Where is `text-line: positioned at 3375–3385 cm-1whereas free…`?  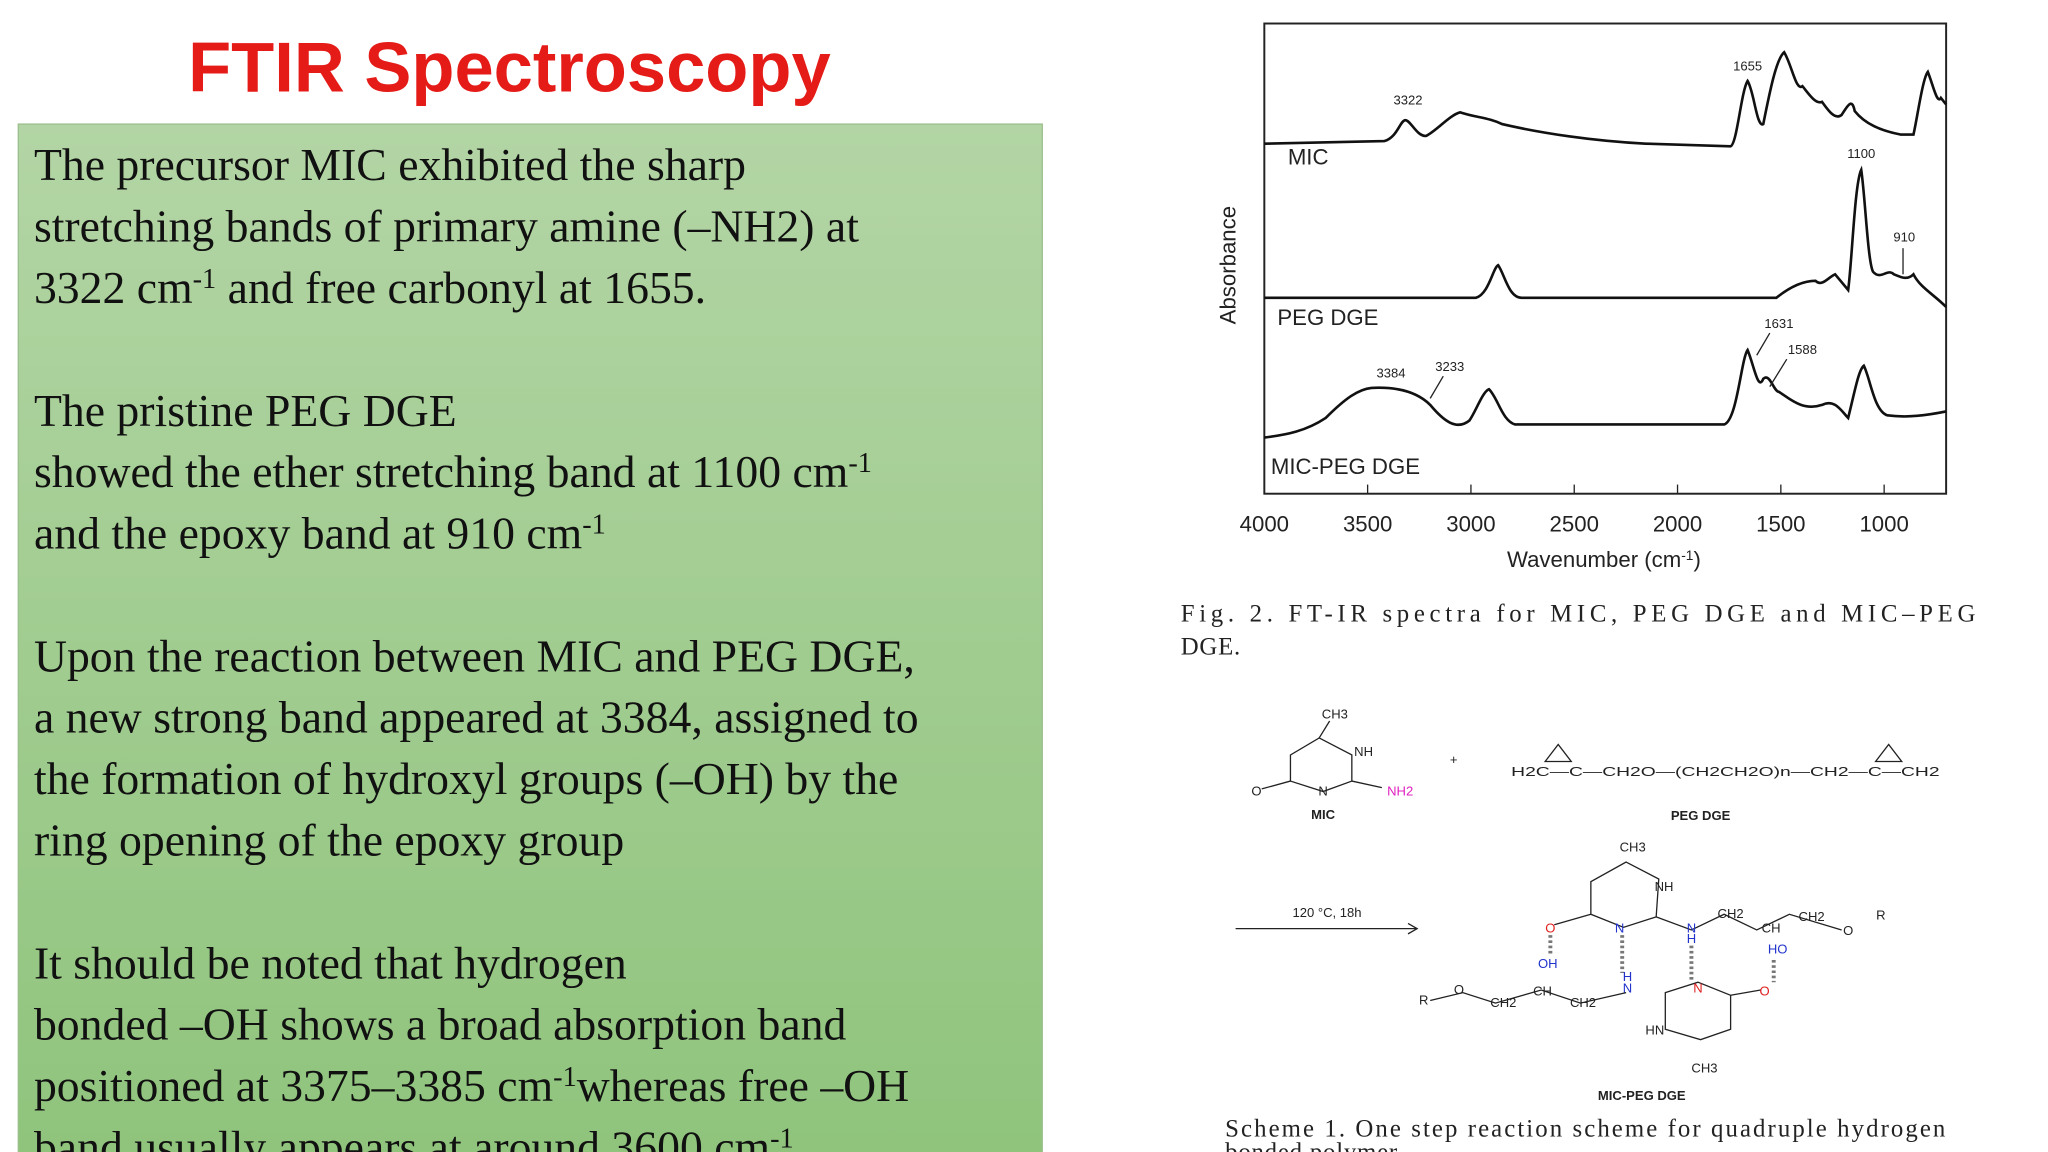 text-line: positioned at 3375–3385 cm-1whereas free… is located at coordinates (471, 1085).